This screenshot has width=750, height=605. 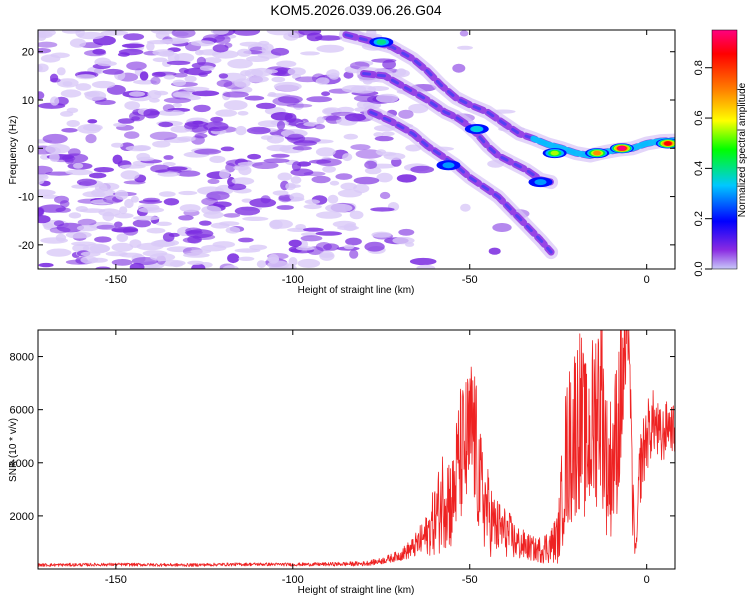 I want to click on x-tick-label: -50, so click(x=470, y=580).